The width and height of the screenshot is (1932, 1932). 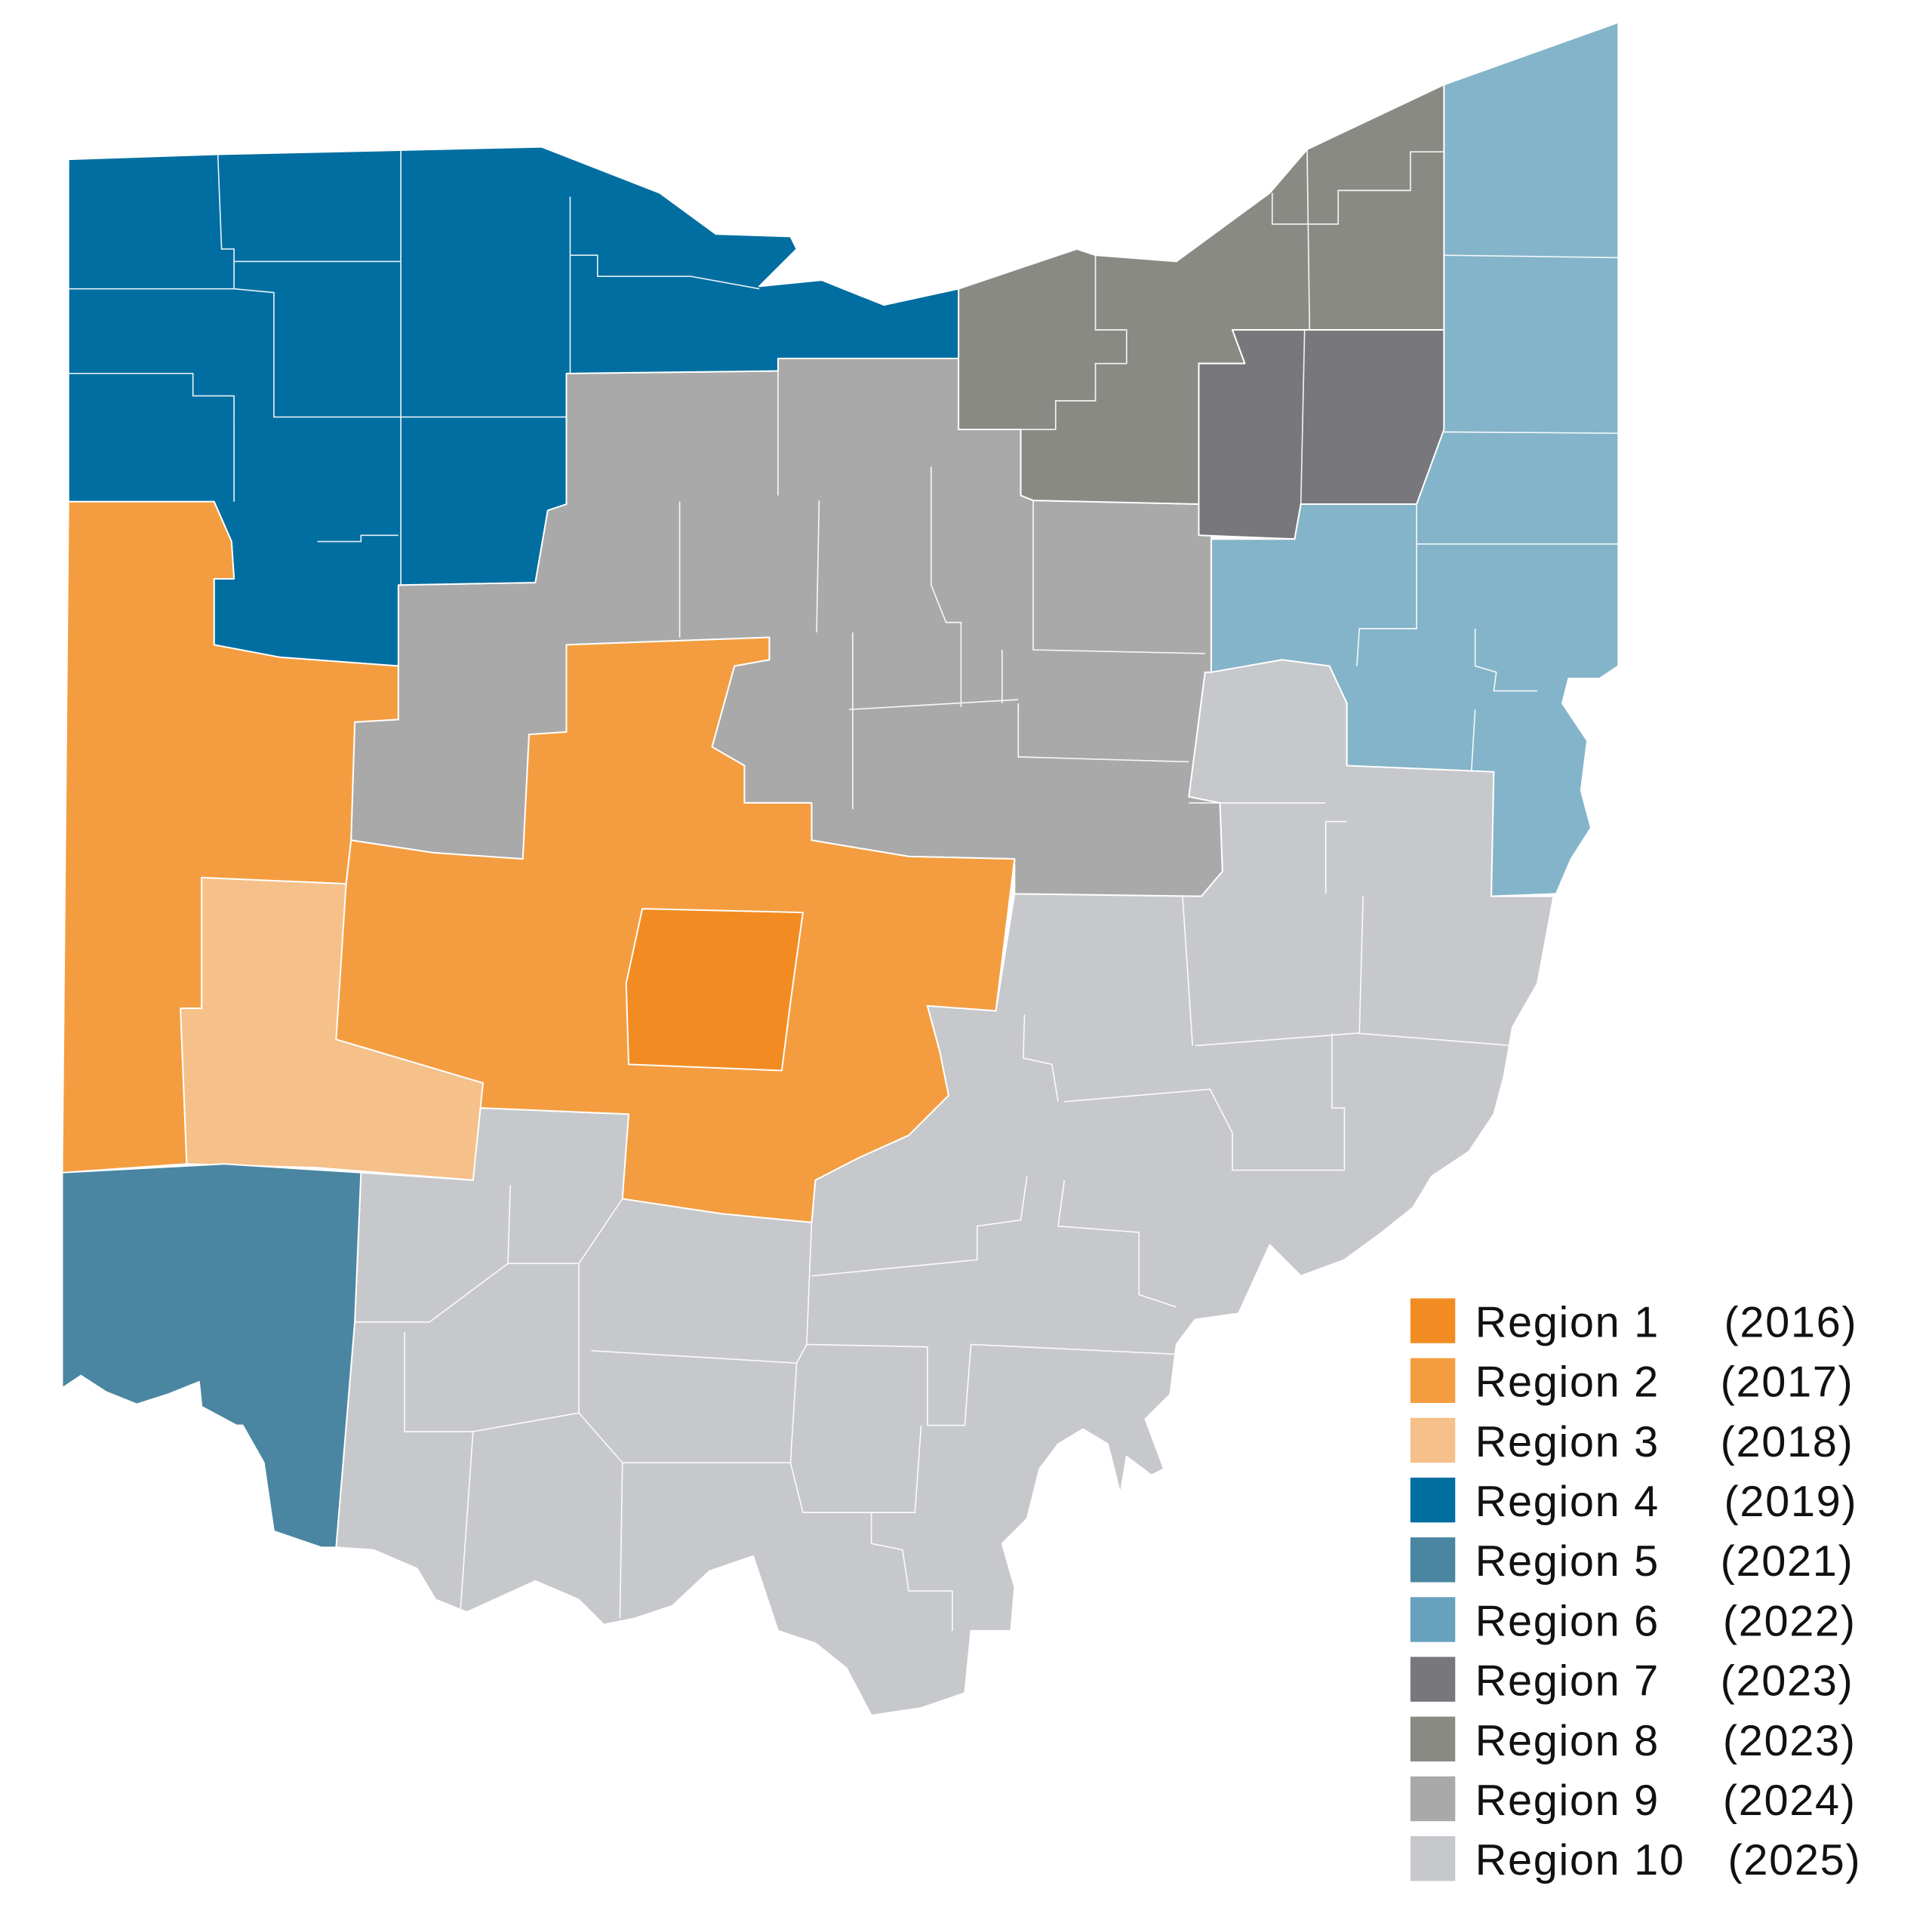 I want to click on legend-item: Region 8 (2023), so click(x=1633, y=1740).